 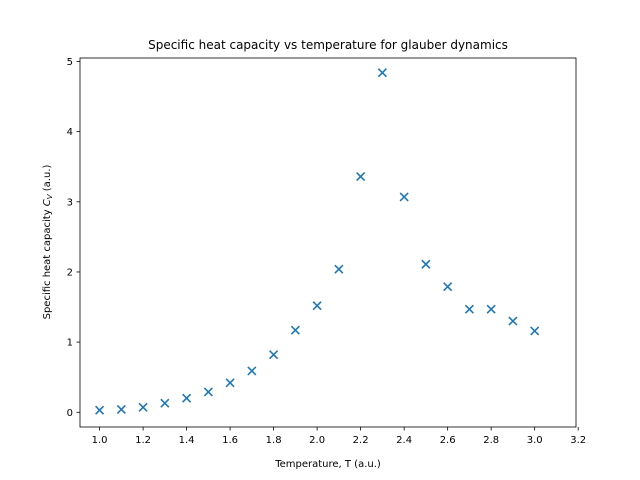 What do you see at coordinates (327, 464) in the screenshot?
I see `x-axis-label: Temperature, T (a.u.)` at bounding box center [327, 464].